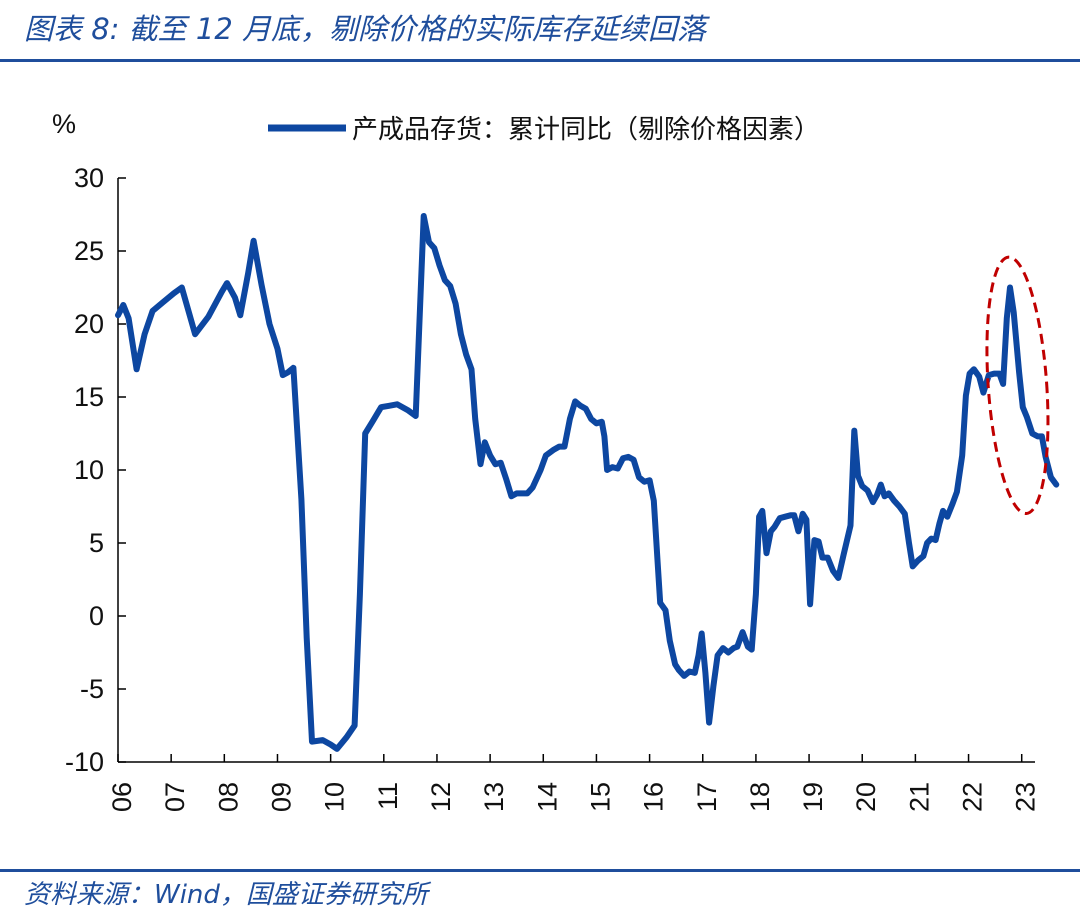 Image resolution: width=1080 pixels, height=921 pixels. Describe the element at coordinates (175, 797) in the screenshot. I see `x-tick-label: 07` at that location.